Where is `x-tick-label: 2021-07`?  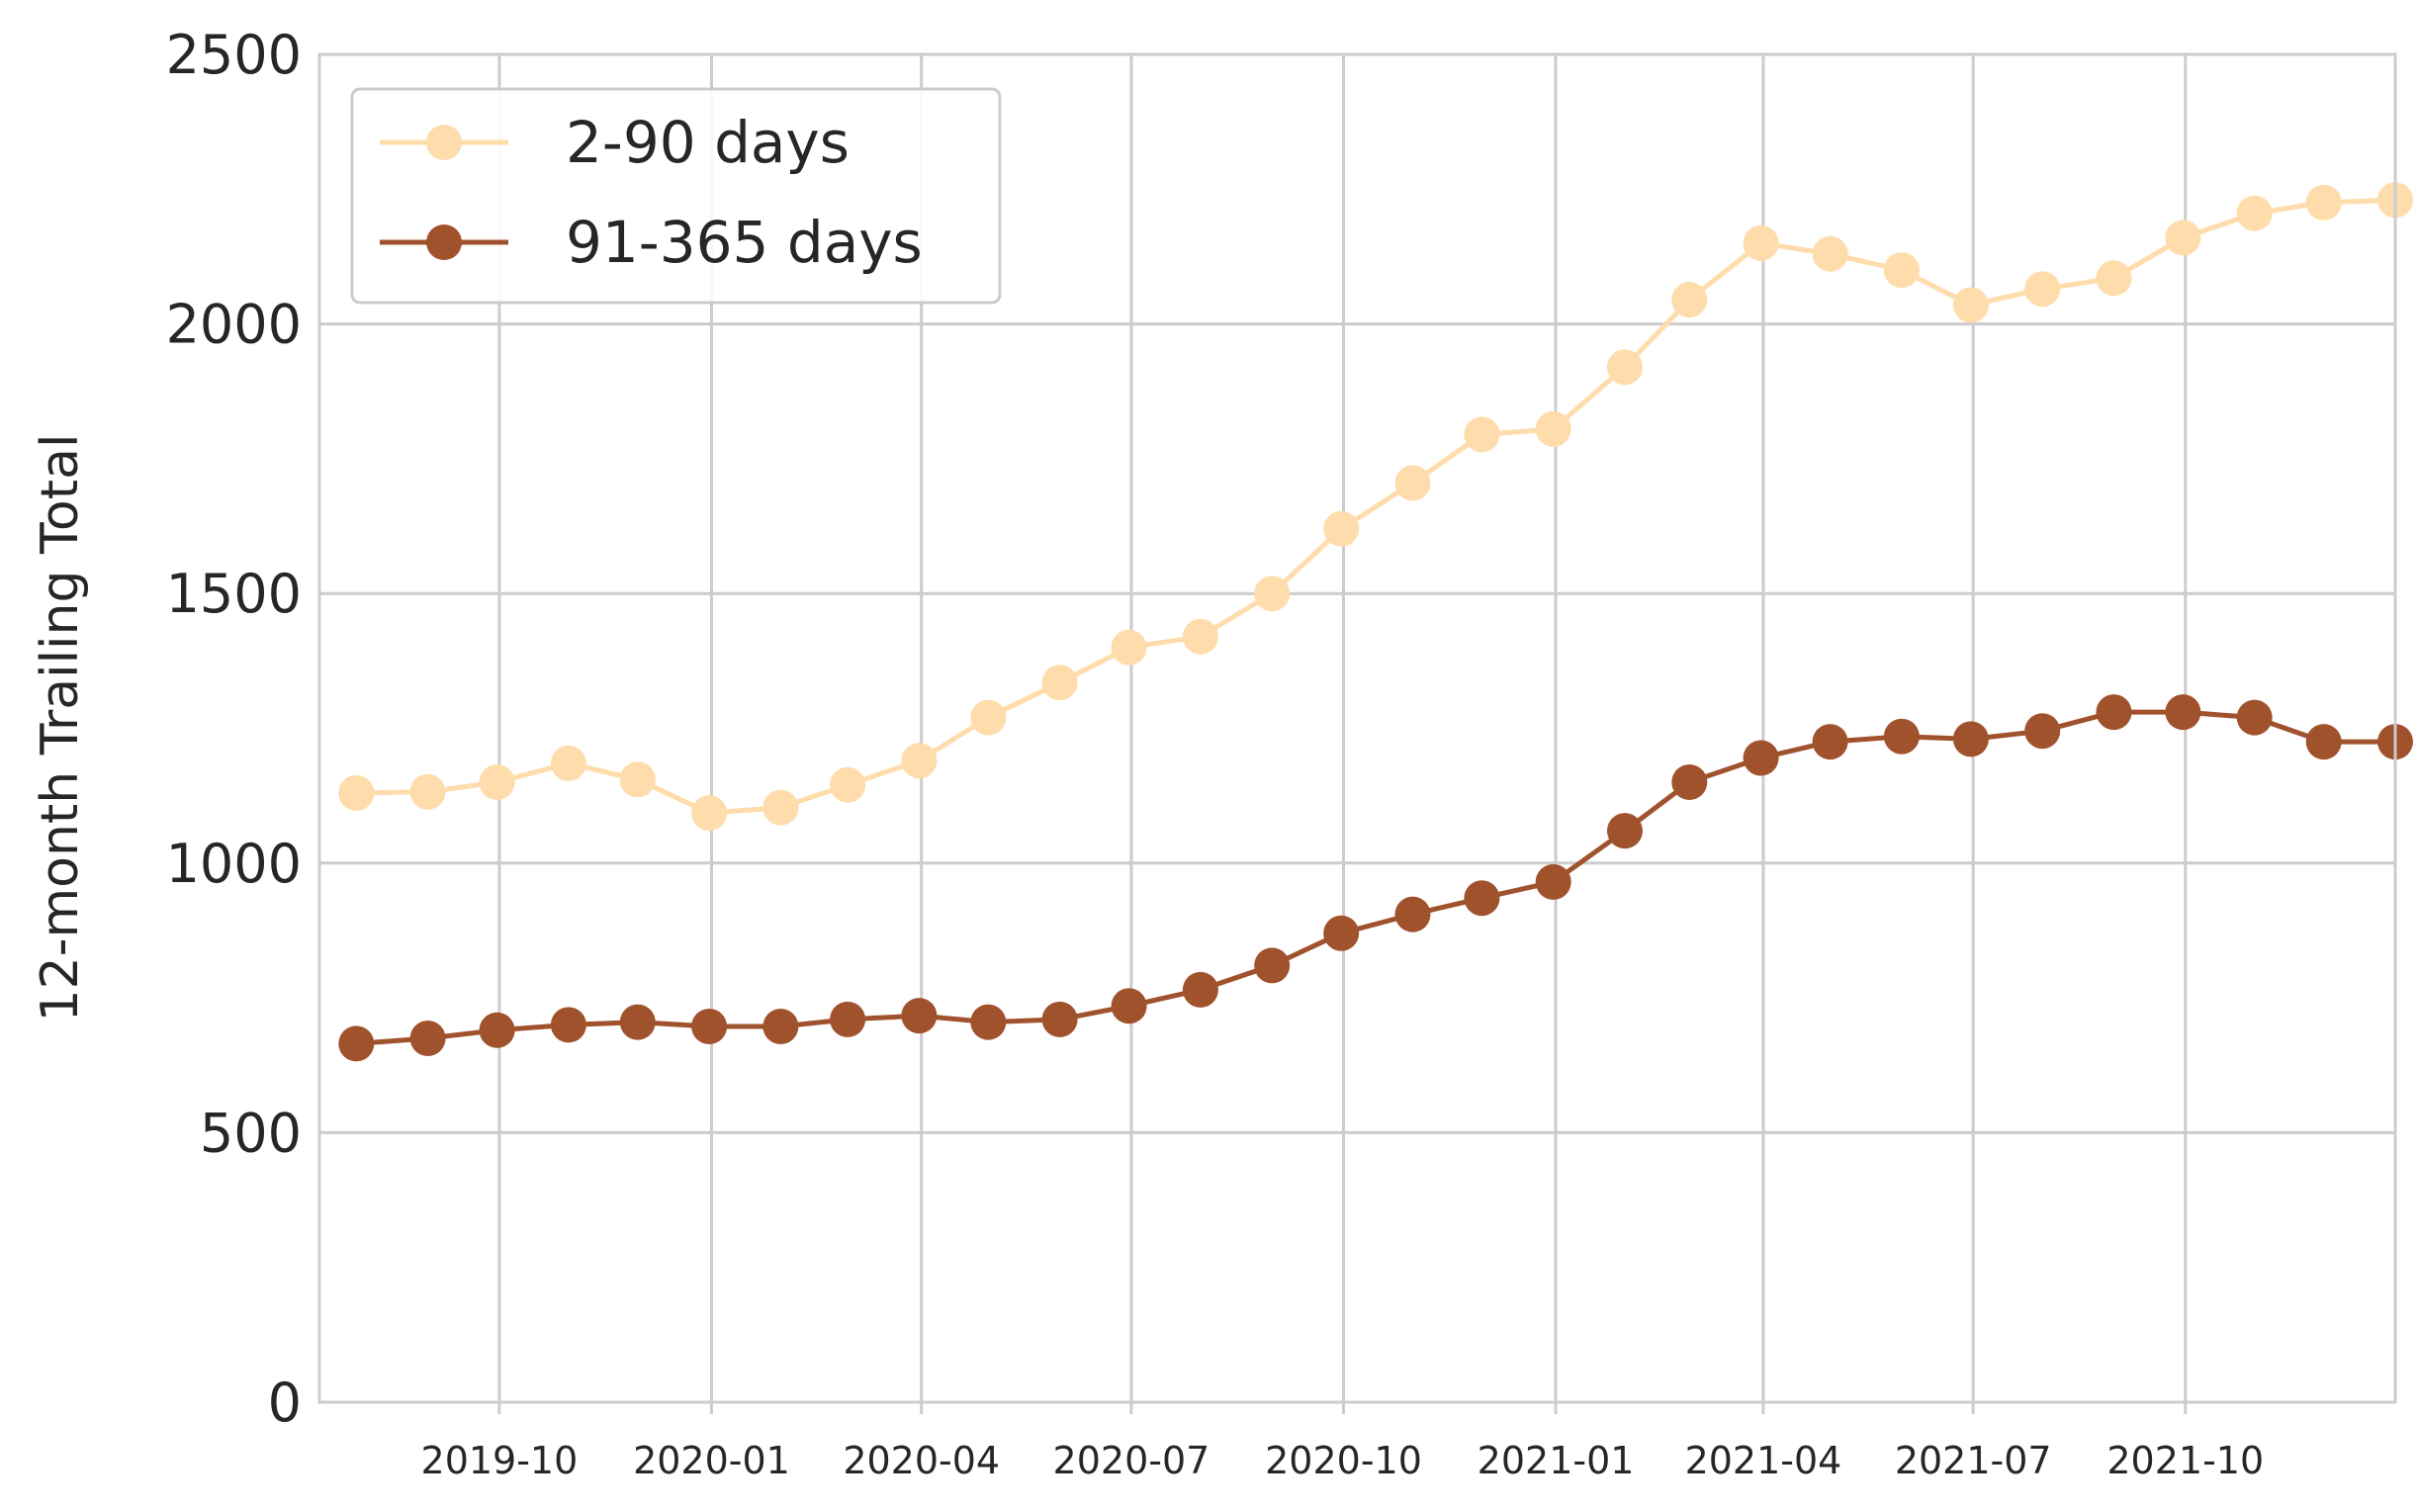
x-tick-label: 2021-07 is located at coordinates (1973, 1460).